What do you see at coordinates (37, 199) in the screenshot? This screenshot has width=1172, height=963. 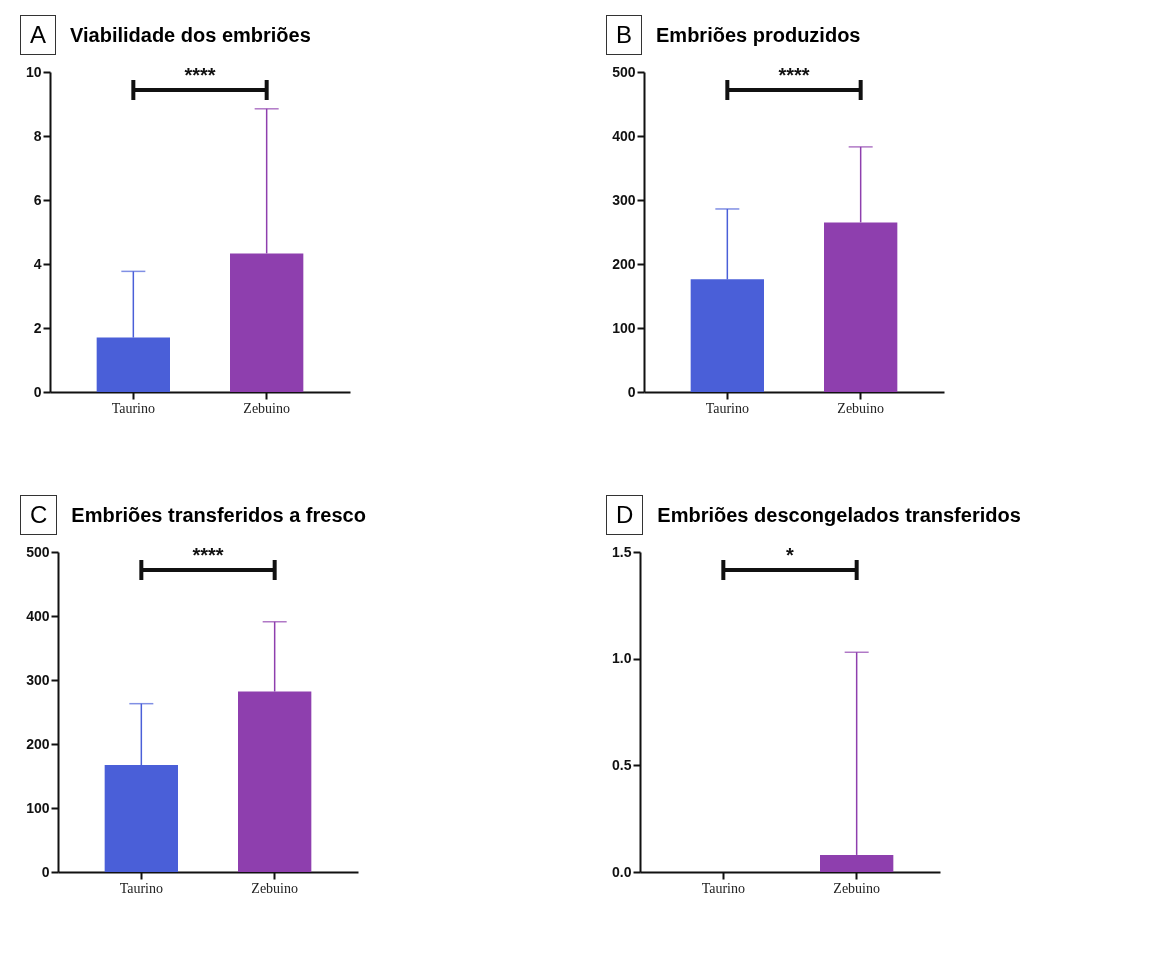 I see `y-tick-label: 6` at bounding box center [37, 199].